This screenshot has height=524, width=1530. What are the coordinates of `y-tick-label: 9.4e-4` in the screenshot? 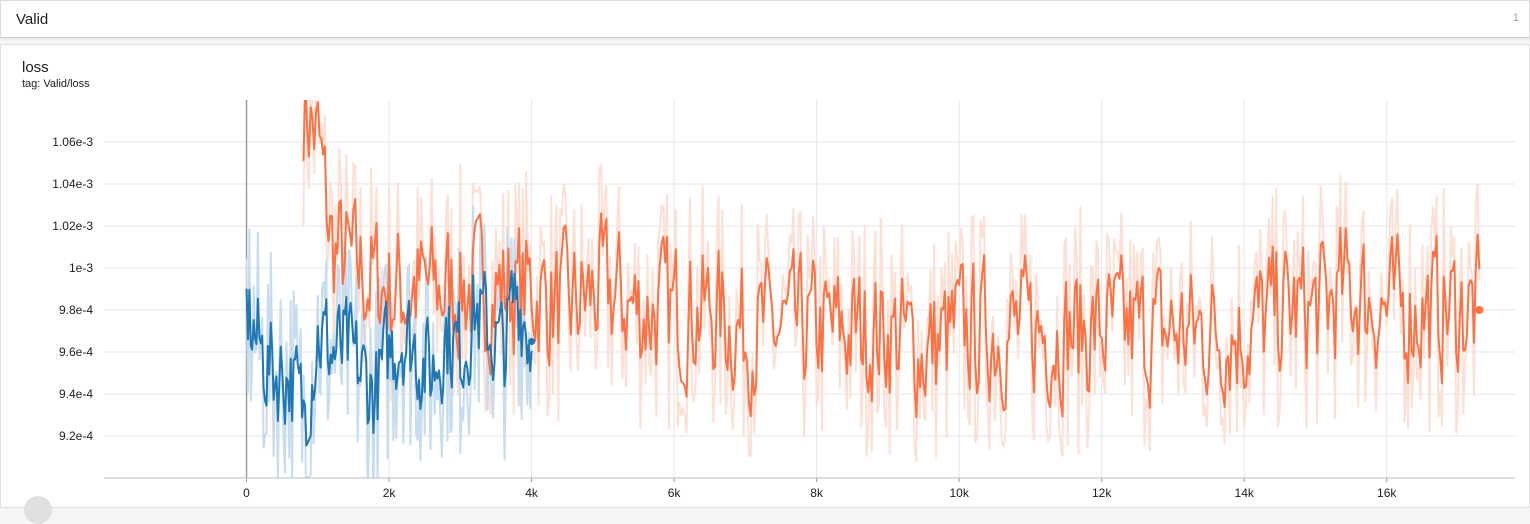 It's located at (76, 394).